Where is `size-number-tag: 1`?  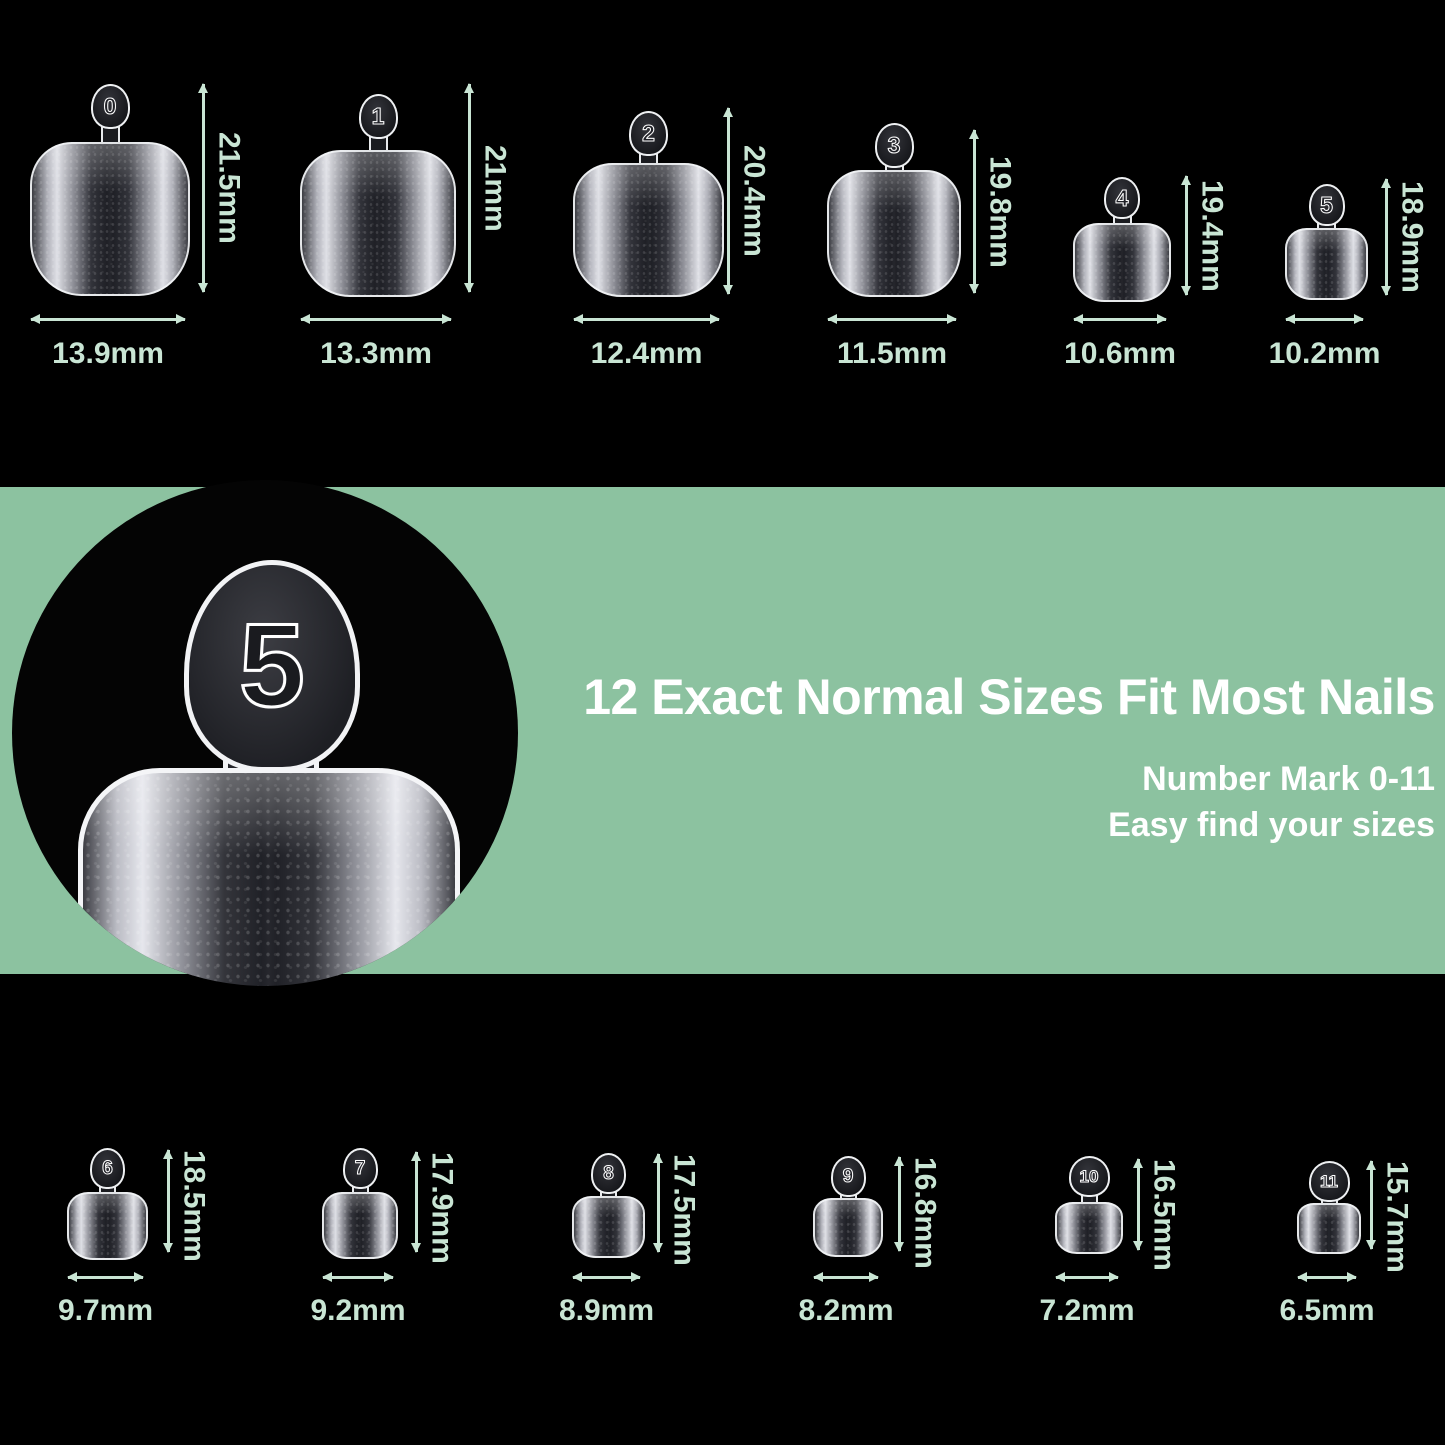
size-number-tag: 1 is located at coordinates (378, 116).